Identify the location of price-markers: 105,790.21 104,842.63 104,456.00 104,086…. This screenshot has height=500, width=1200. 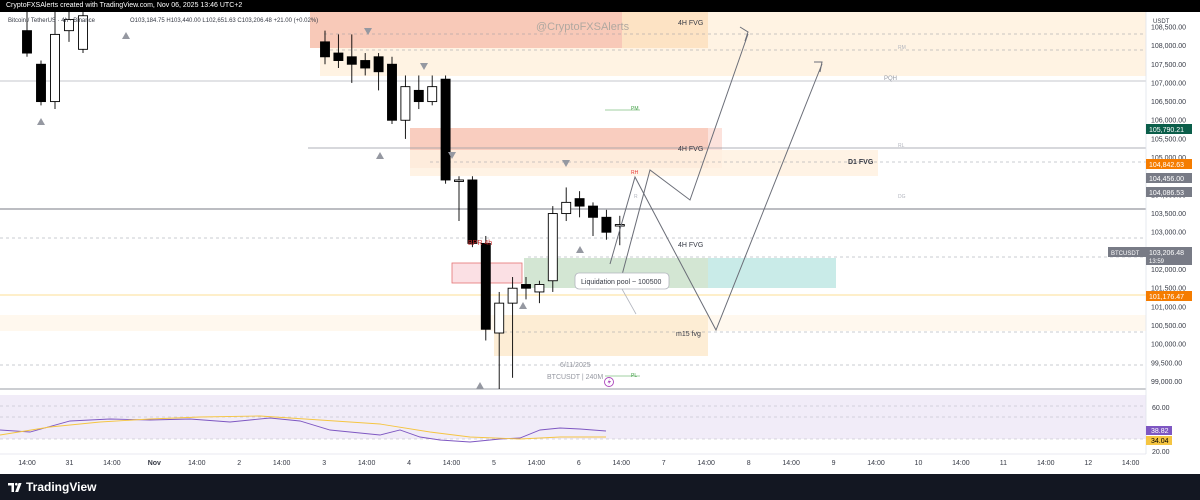
(1150, 212).